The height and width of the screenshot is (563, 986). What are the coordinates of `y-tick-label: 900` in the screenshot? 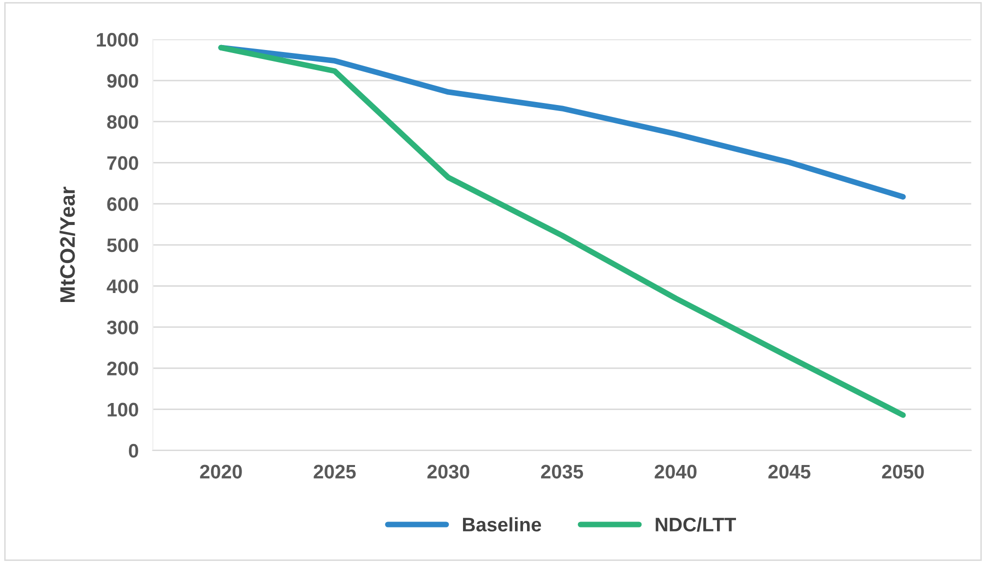 It's located at (122, 81).